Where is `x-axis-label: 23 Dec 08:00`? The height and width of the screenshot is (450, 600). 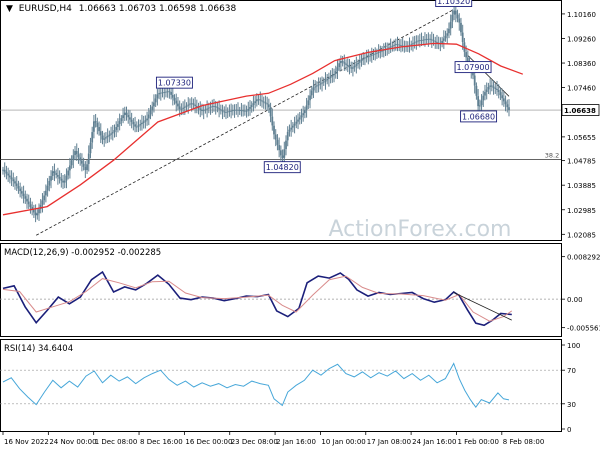 x-axis-label: 23 Dec 08:00 is located at coordinates (254, 442).